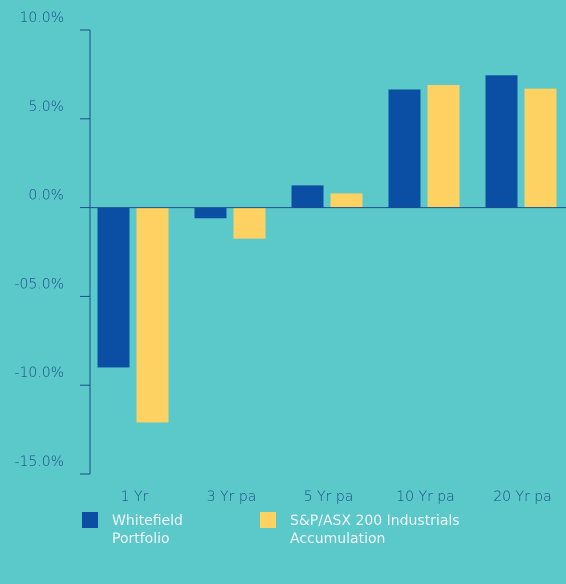  I want to click on x-tick-label: 3 Yr pa, so click(232, 497).